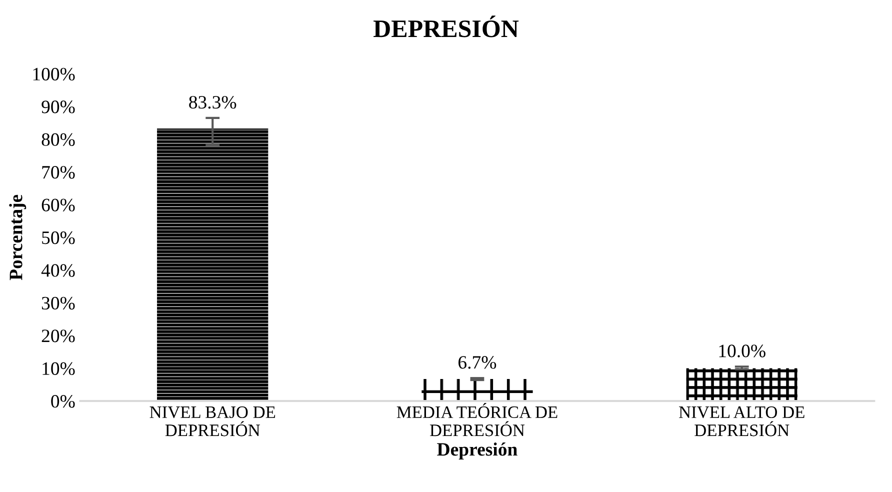  What do you see at coordinates (446, 27) in the screenshot?
I see `chart-title: DEPRESIÓN` at bounding box center [446, 27].